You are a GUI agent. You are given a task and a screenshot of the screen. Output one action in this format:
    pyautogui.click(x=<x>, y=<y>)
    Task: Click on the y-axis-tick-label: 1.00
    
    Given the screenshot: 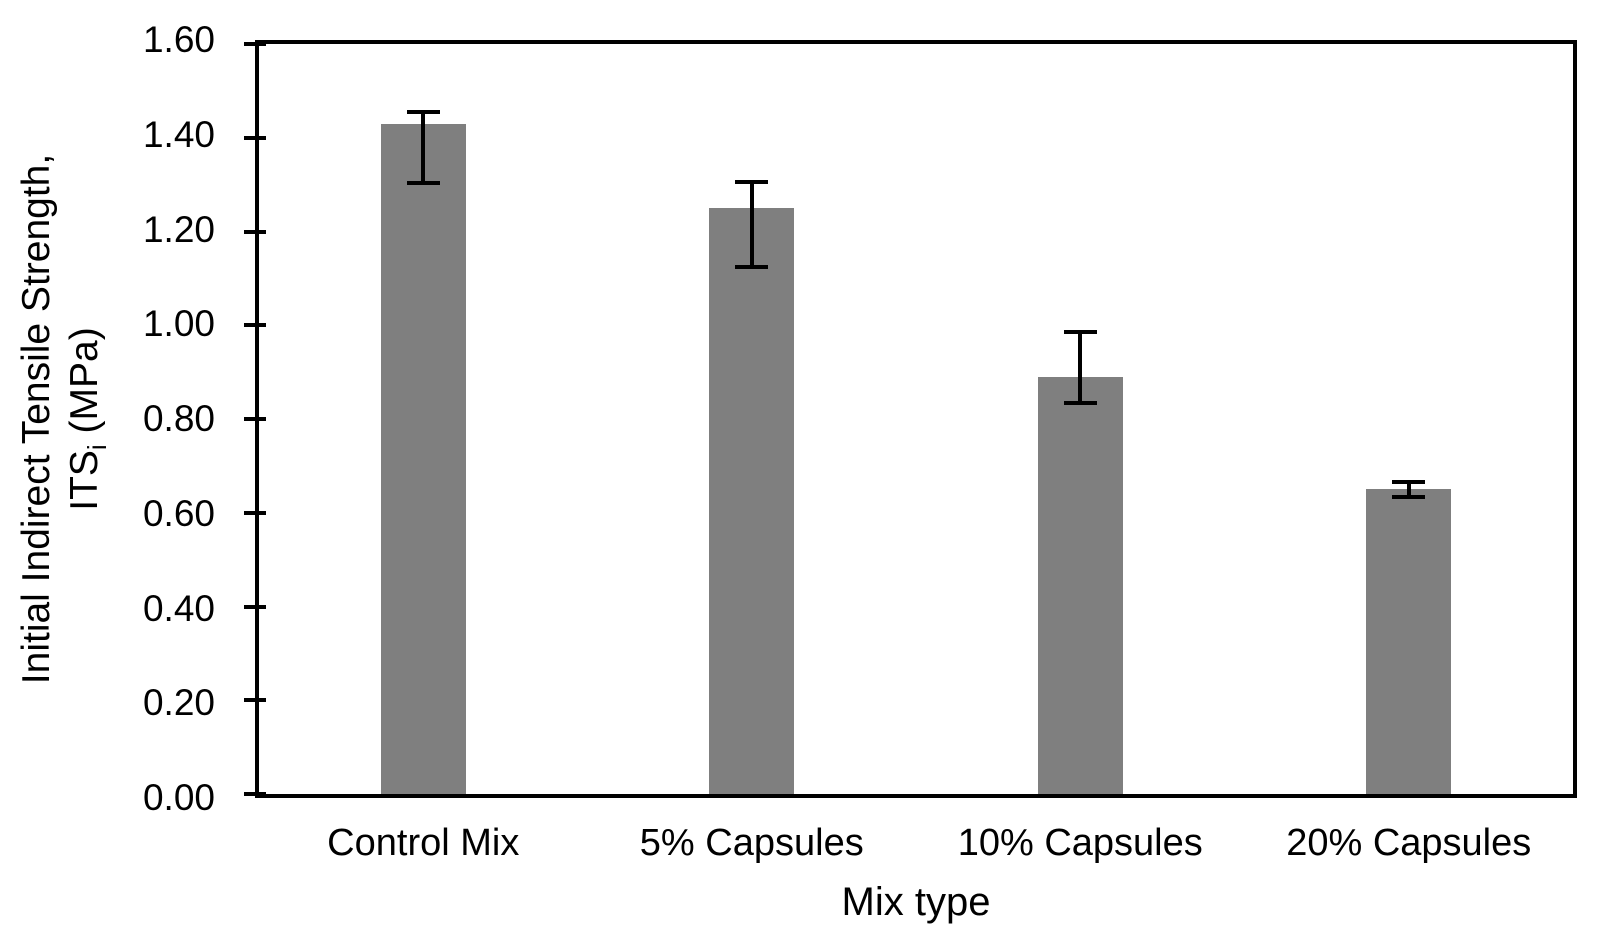 What is the action you would take?
    pyautogui.click(x=178, y=324)
    